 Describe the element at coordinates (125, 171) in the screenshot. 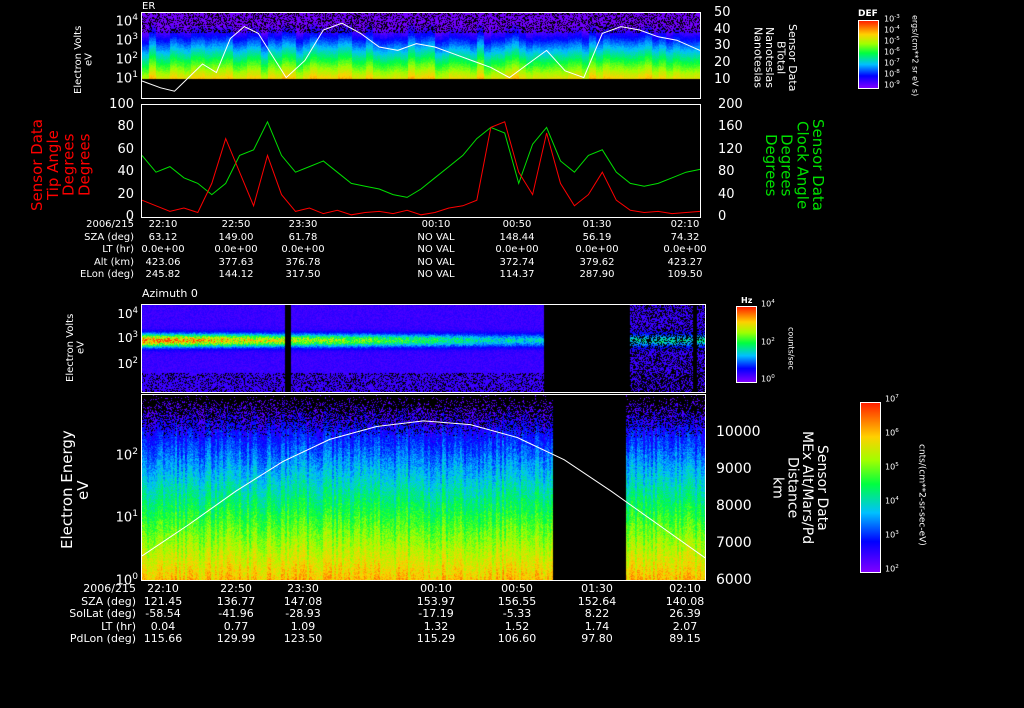

I see `p2lt-tick: 40` at that location.